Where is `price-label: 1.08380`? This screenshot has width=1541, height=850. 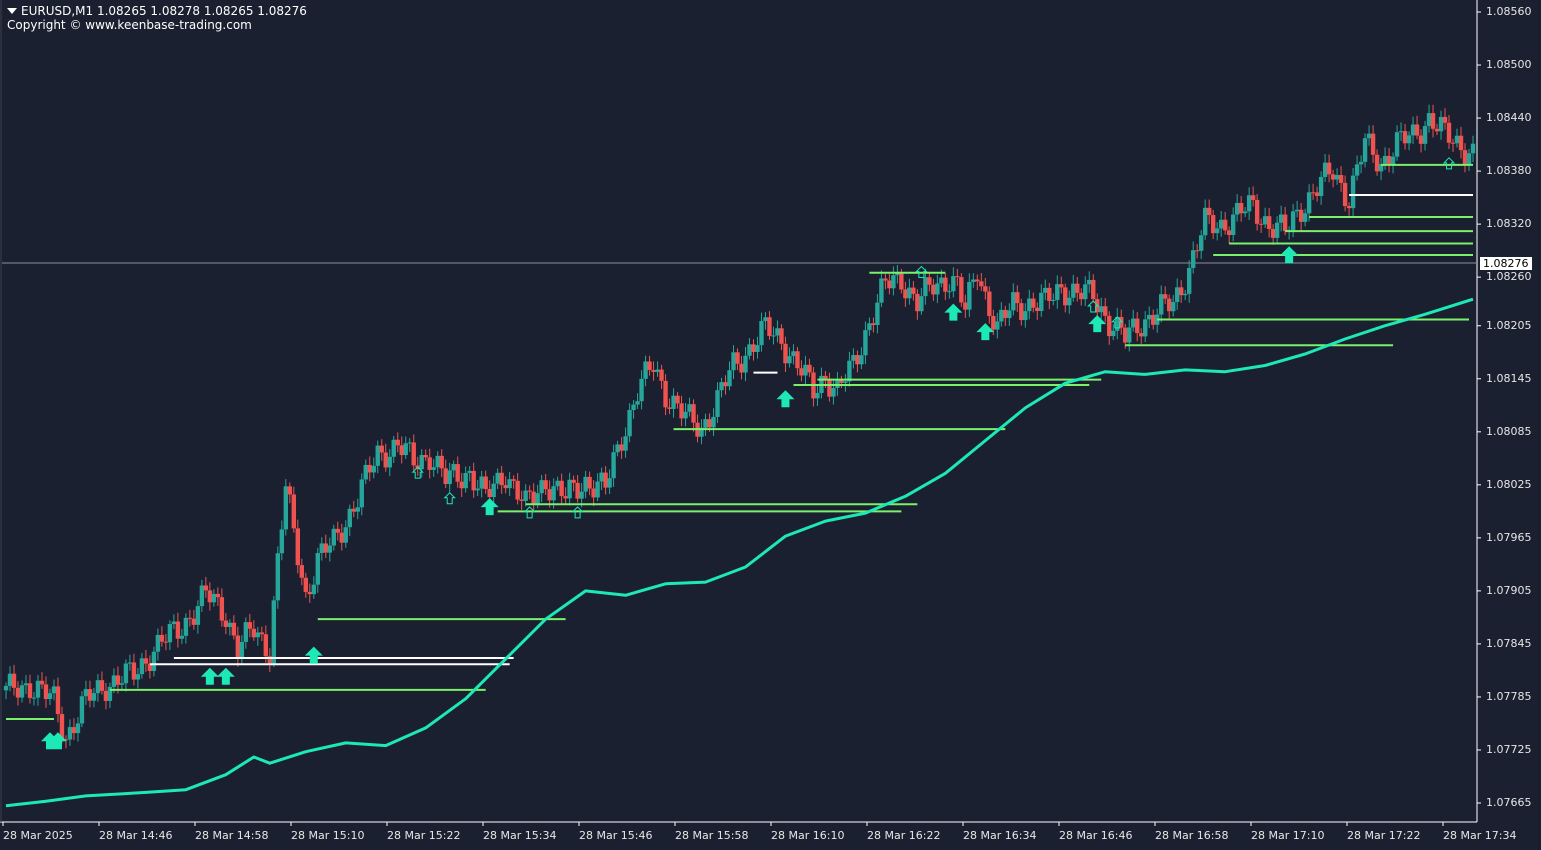 price-label: 1.08380 is located at coordinates (1509, 171).